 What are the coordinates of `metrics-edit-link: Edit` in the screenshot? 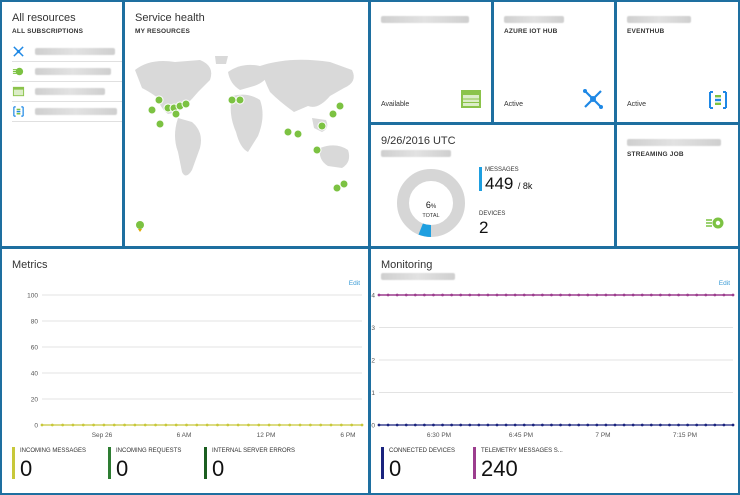 It's located at (354, 283).